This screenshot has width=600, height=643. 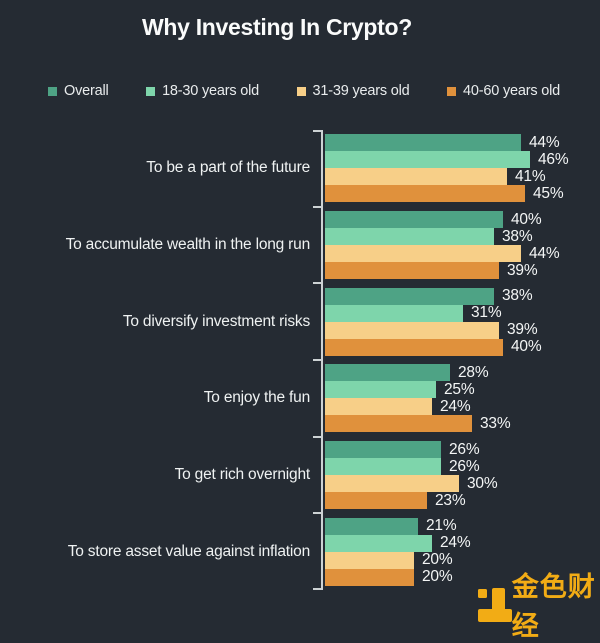 What do you see at coordinates (553, 159) in the screenshot?
I see `value-label: 46%` at bounding box center [553, 159].